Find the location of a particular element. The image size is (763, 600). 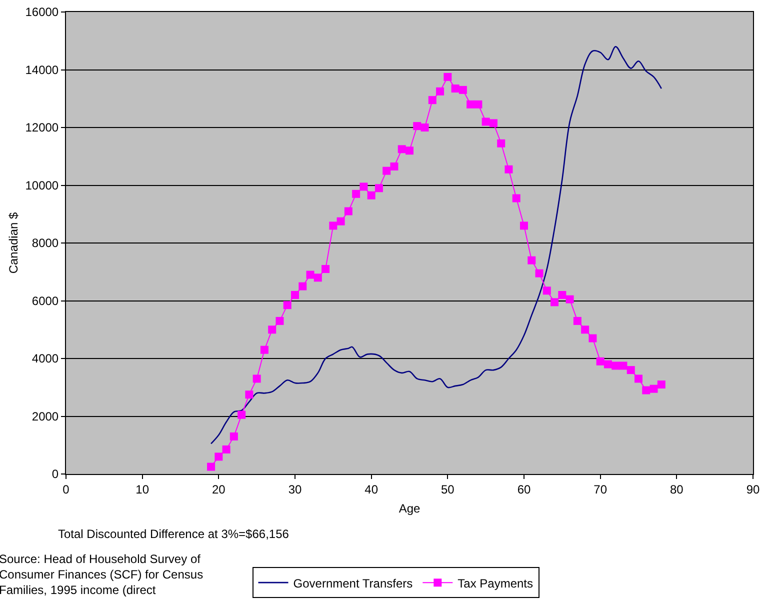

y-axis-title: Canadian $ is located at coordinates (13, 243).